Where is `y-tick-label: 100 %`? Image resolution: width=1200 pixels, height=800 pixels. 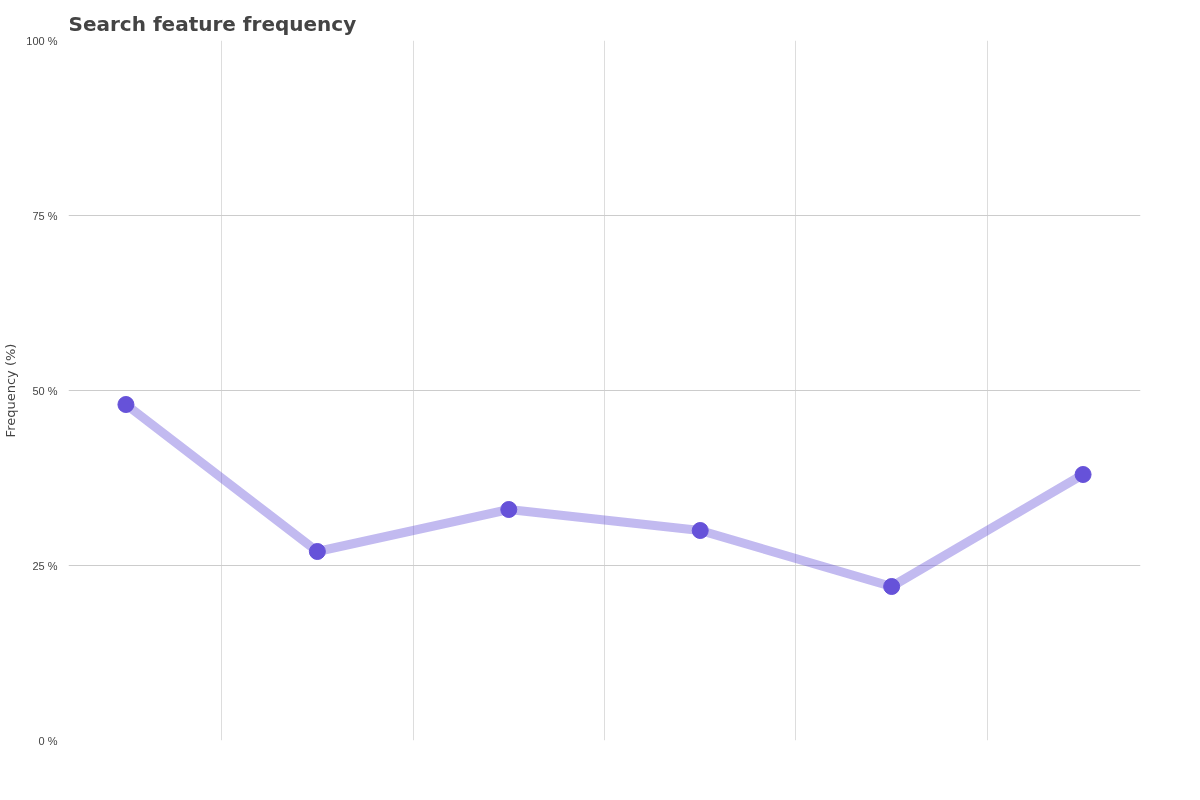 y-tick-label: 100 % is located at coordinates (42, 40).